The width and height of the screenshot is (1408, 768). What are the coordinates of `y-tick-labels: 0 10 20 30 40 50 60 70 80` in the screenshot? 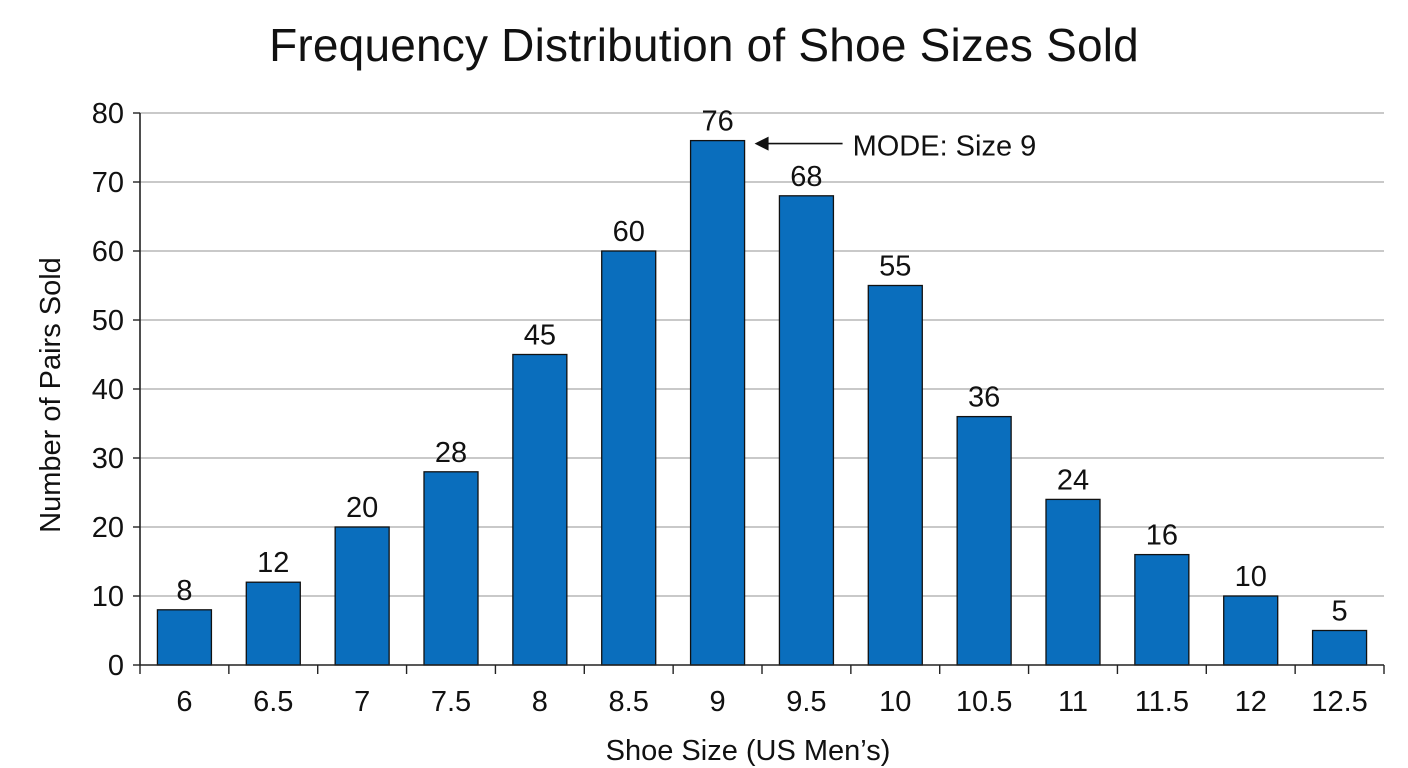 It's located at (108, 390).